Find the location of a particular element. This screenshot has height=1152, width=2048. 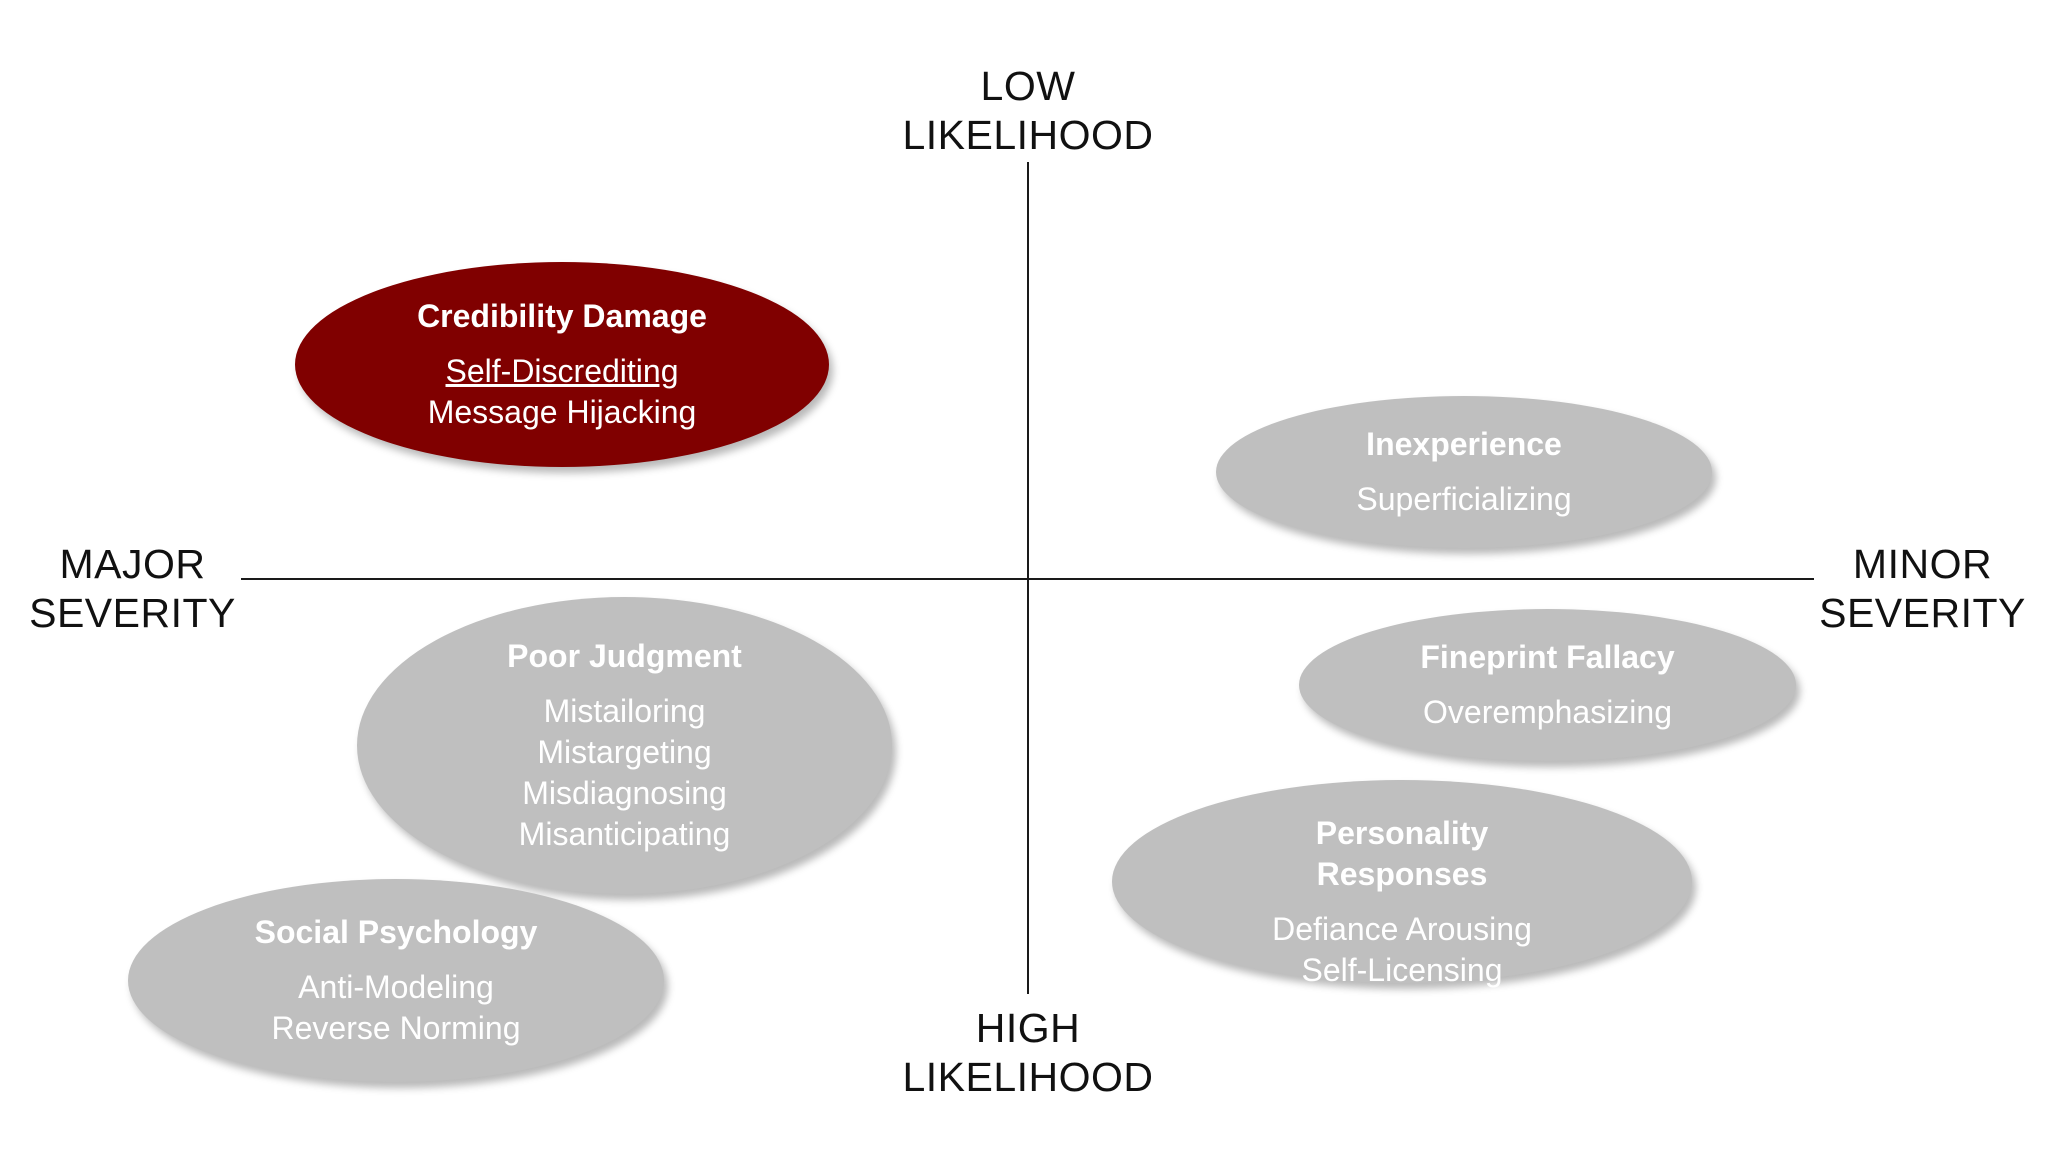

bubble-item-self-discrediting: Self-Discrediting is located at coordinates (562, 371).